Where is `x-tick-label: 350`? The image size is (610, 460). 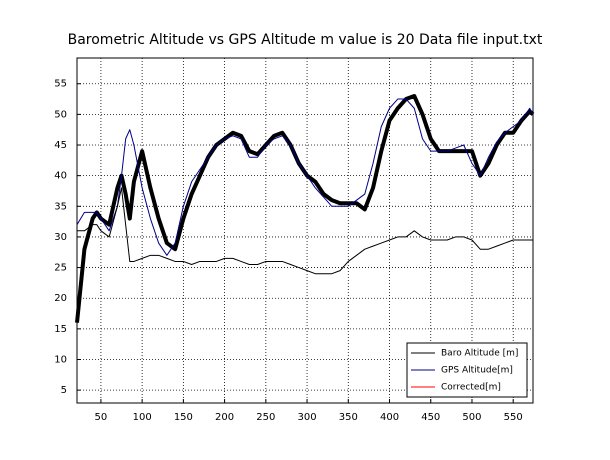
x-tick-label: 350 is located at coordinates (348, 417).